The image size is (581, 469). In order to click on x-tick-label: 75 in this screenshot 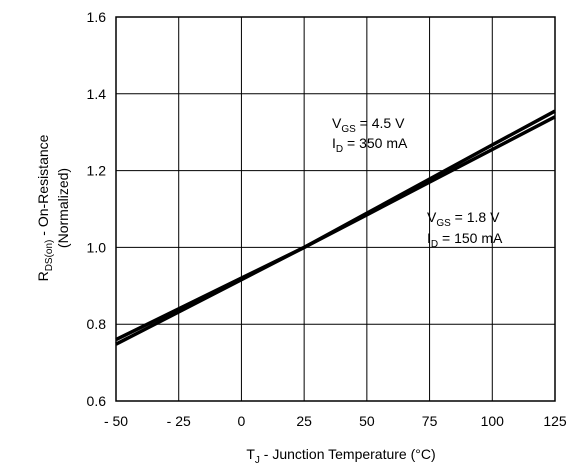, I will do `click(430, 421)`.